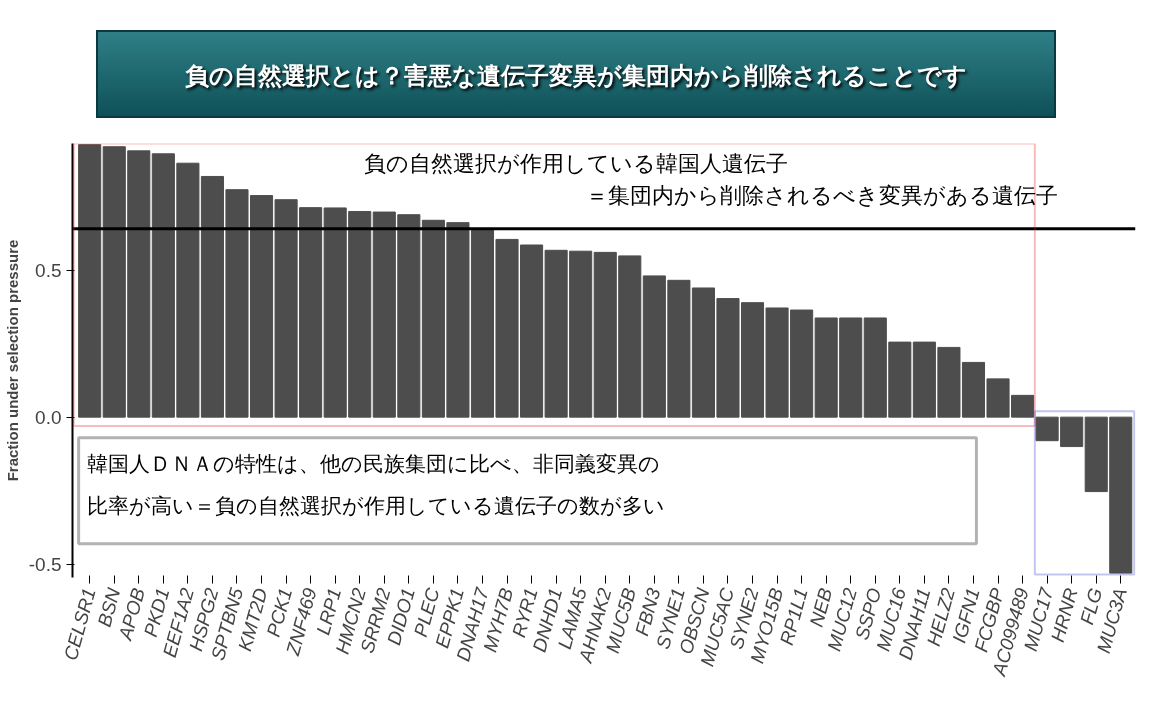  Describe the element at coordinates (821, 196) in the screenshot. I see `annotation: ＝集団内から削除されるべき変異がある遺伝子` at that location.